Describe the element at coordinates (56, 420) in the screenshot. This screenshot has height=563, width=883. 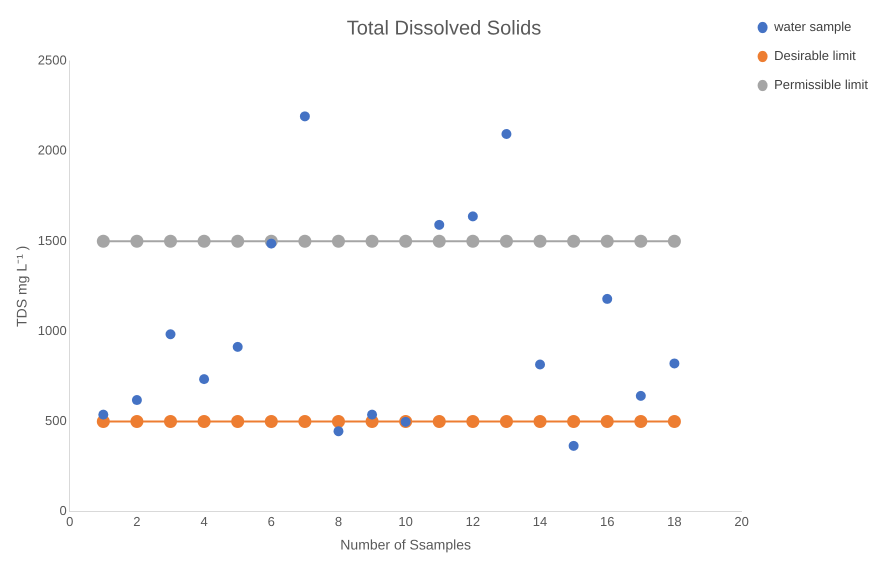
I see `y-tick-label: 500` at that location.